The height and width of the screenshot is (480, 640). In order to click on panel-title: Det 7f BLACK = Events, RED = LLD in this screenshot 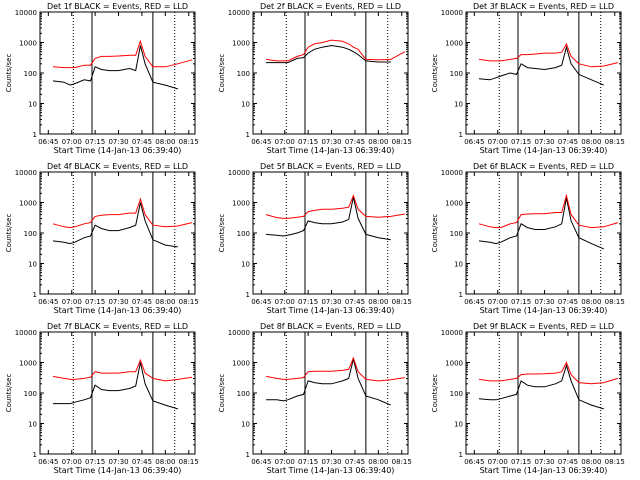, I will do `click(117, 326)`.